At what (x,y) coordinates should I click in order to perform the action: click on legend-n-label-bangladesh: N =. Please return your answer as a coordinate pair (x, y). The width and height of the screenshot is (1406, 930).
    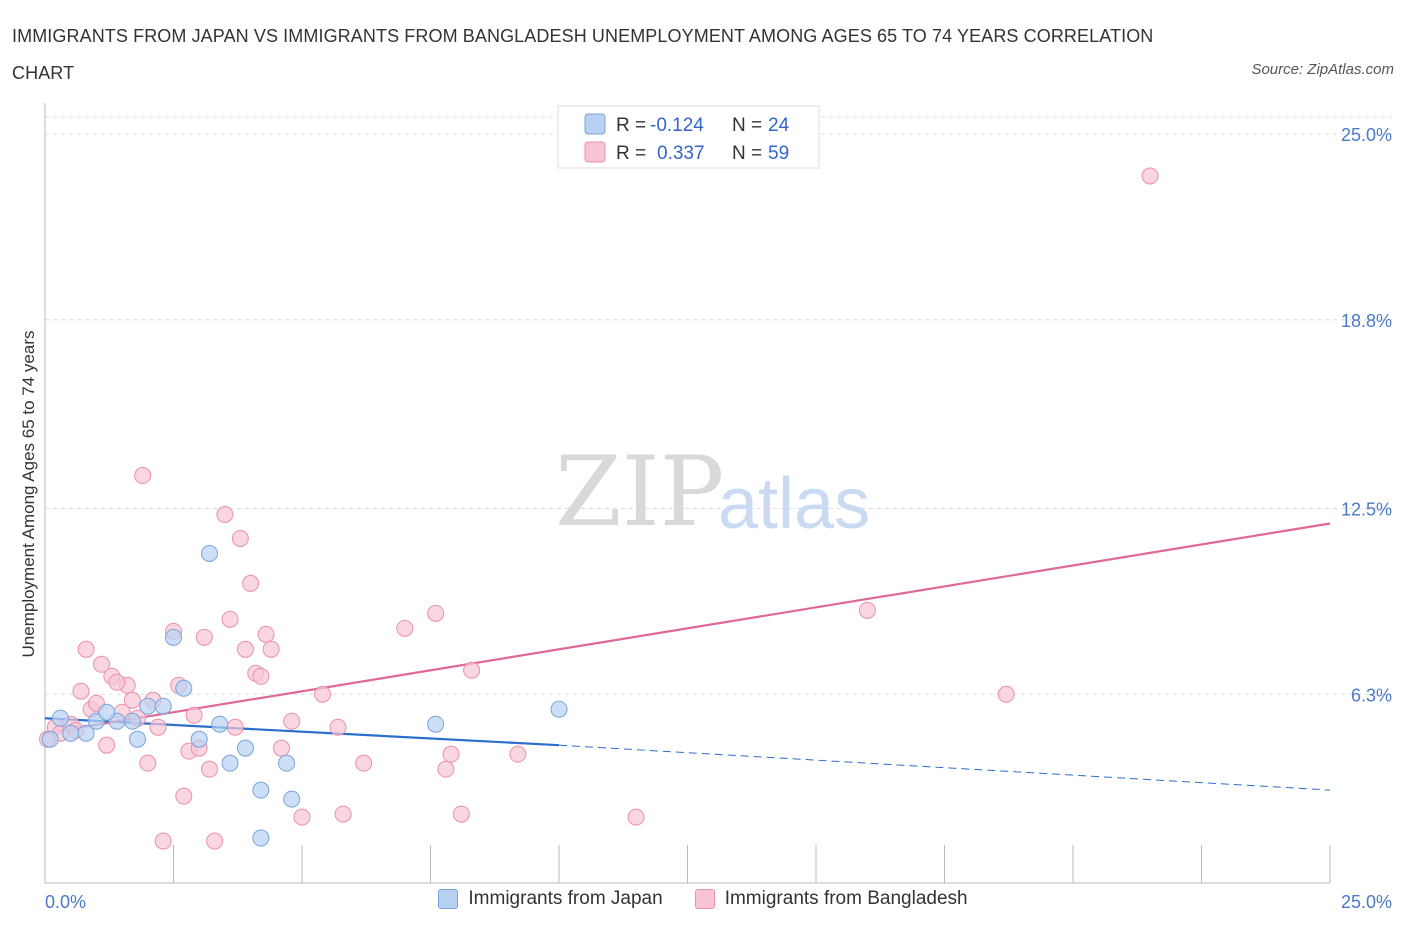
    Looking at the image, I should click on (747, 153).